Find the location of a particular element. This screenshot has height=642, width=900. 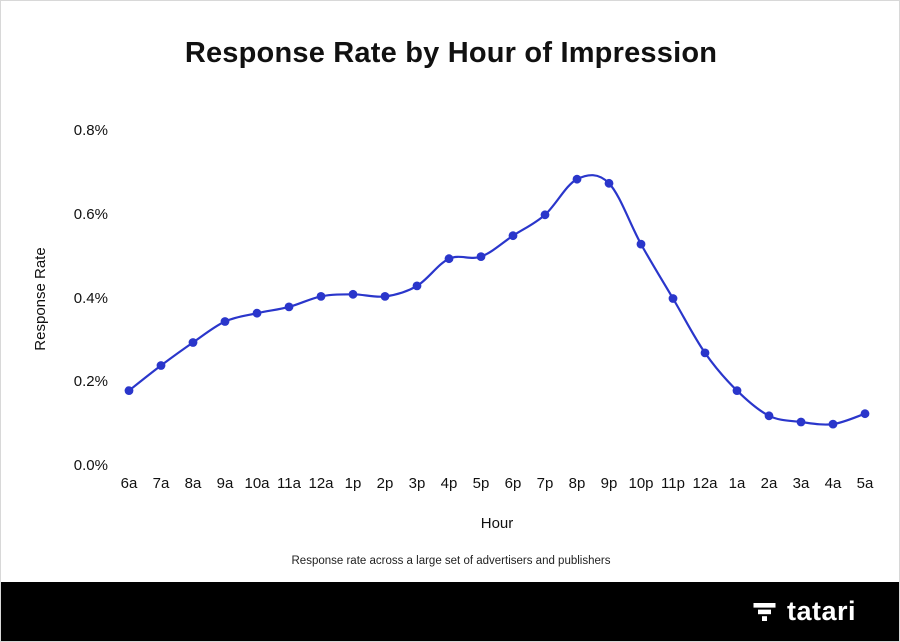

x-tick-label: 7a is located at coordinates (161, 483).